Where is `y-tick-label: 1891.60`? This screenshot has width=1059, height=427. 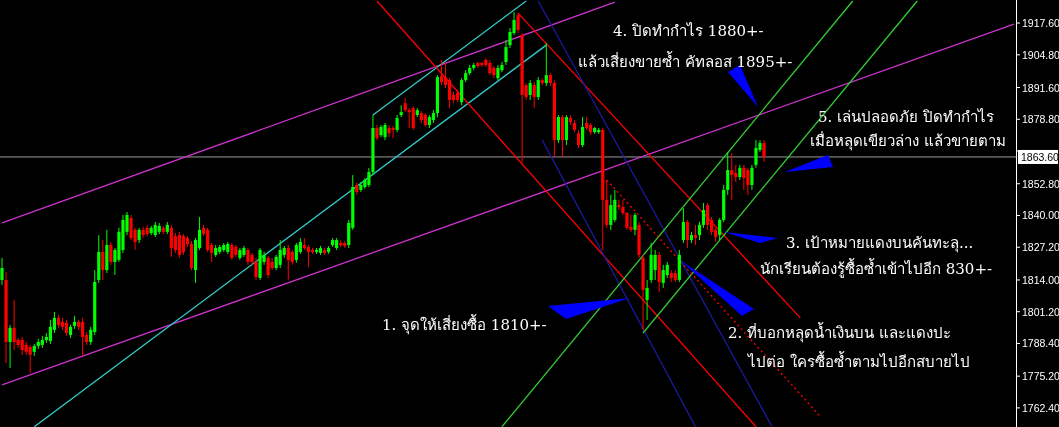
y-tick-label: 1891.60 is located at coordinates (1040, 87).